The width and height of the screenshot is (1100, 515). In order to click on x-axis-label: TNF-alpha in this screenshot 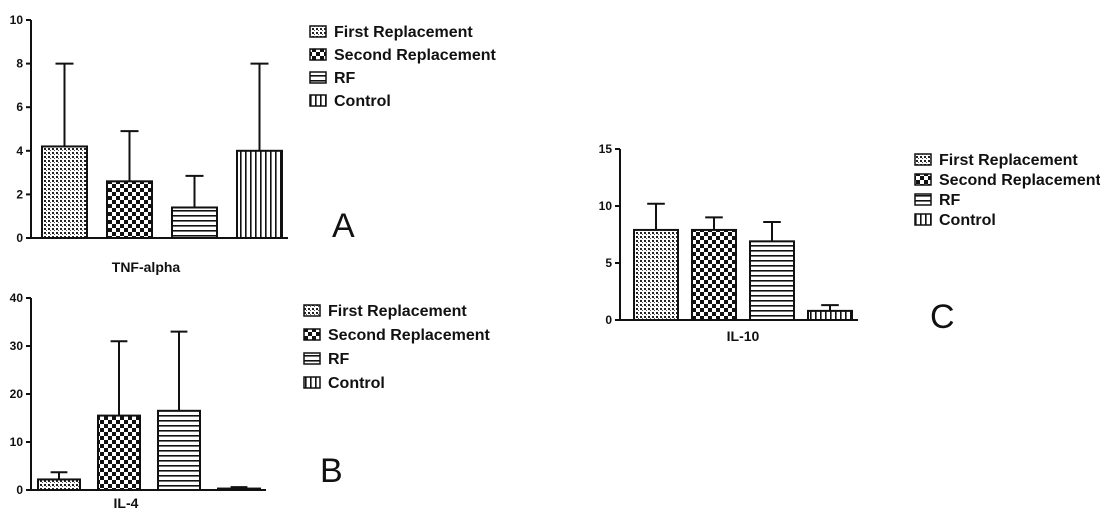, I will do `click(146, 267)`.